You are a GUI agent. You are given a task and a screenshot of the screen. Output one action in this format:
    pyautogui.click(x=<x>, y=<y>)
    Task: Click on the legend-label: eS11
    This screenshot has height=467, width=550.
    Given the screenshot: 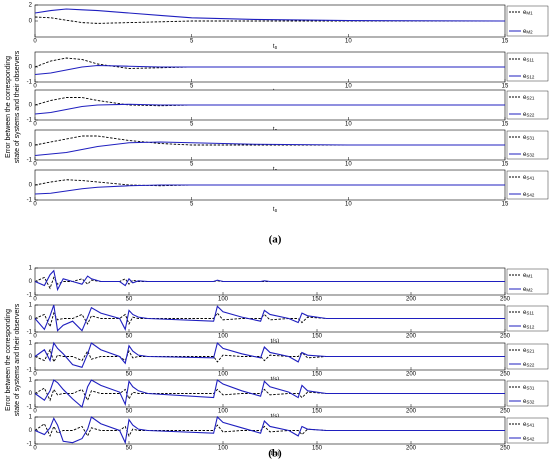 What is the action you would take?
    pyautogui.click(x=529, y=60)
    